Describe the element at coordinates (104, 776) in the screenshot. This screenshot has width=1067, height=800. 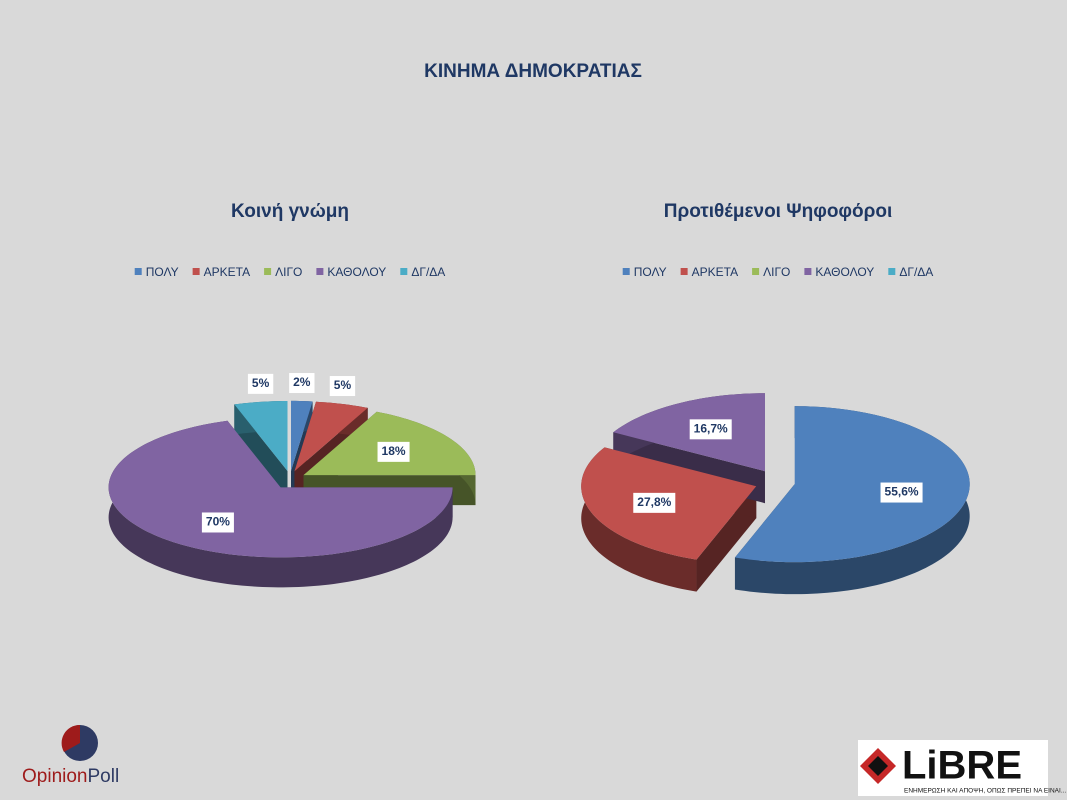
I see `logo-word: Poll` at that location.